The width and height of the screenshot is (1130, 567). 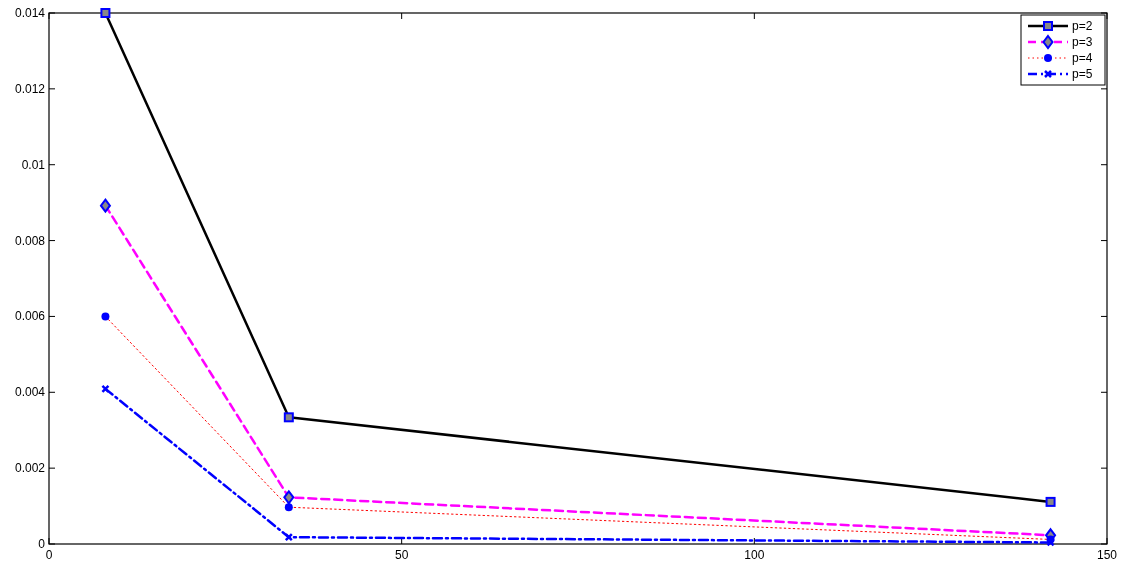 What do you see at coordinates (1082, 42) in the screenshot?
I see `legend-label: p=3` at bounding box center [1082, 42].